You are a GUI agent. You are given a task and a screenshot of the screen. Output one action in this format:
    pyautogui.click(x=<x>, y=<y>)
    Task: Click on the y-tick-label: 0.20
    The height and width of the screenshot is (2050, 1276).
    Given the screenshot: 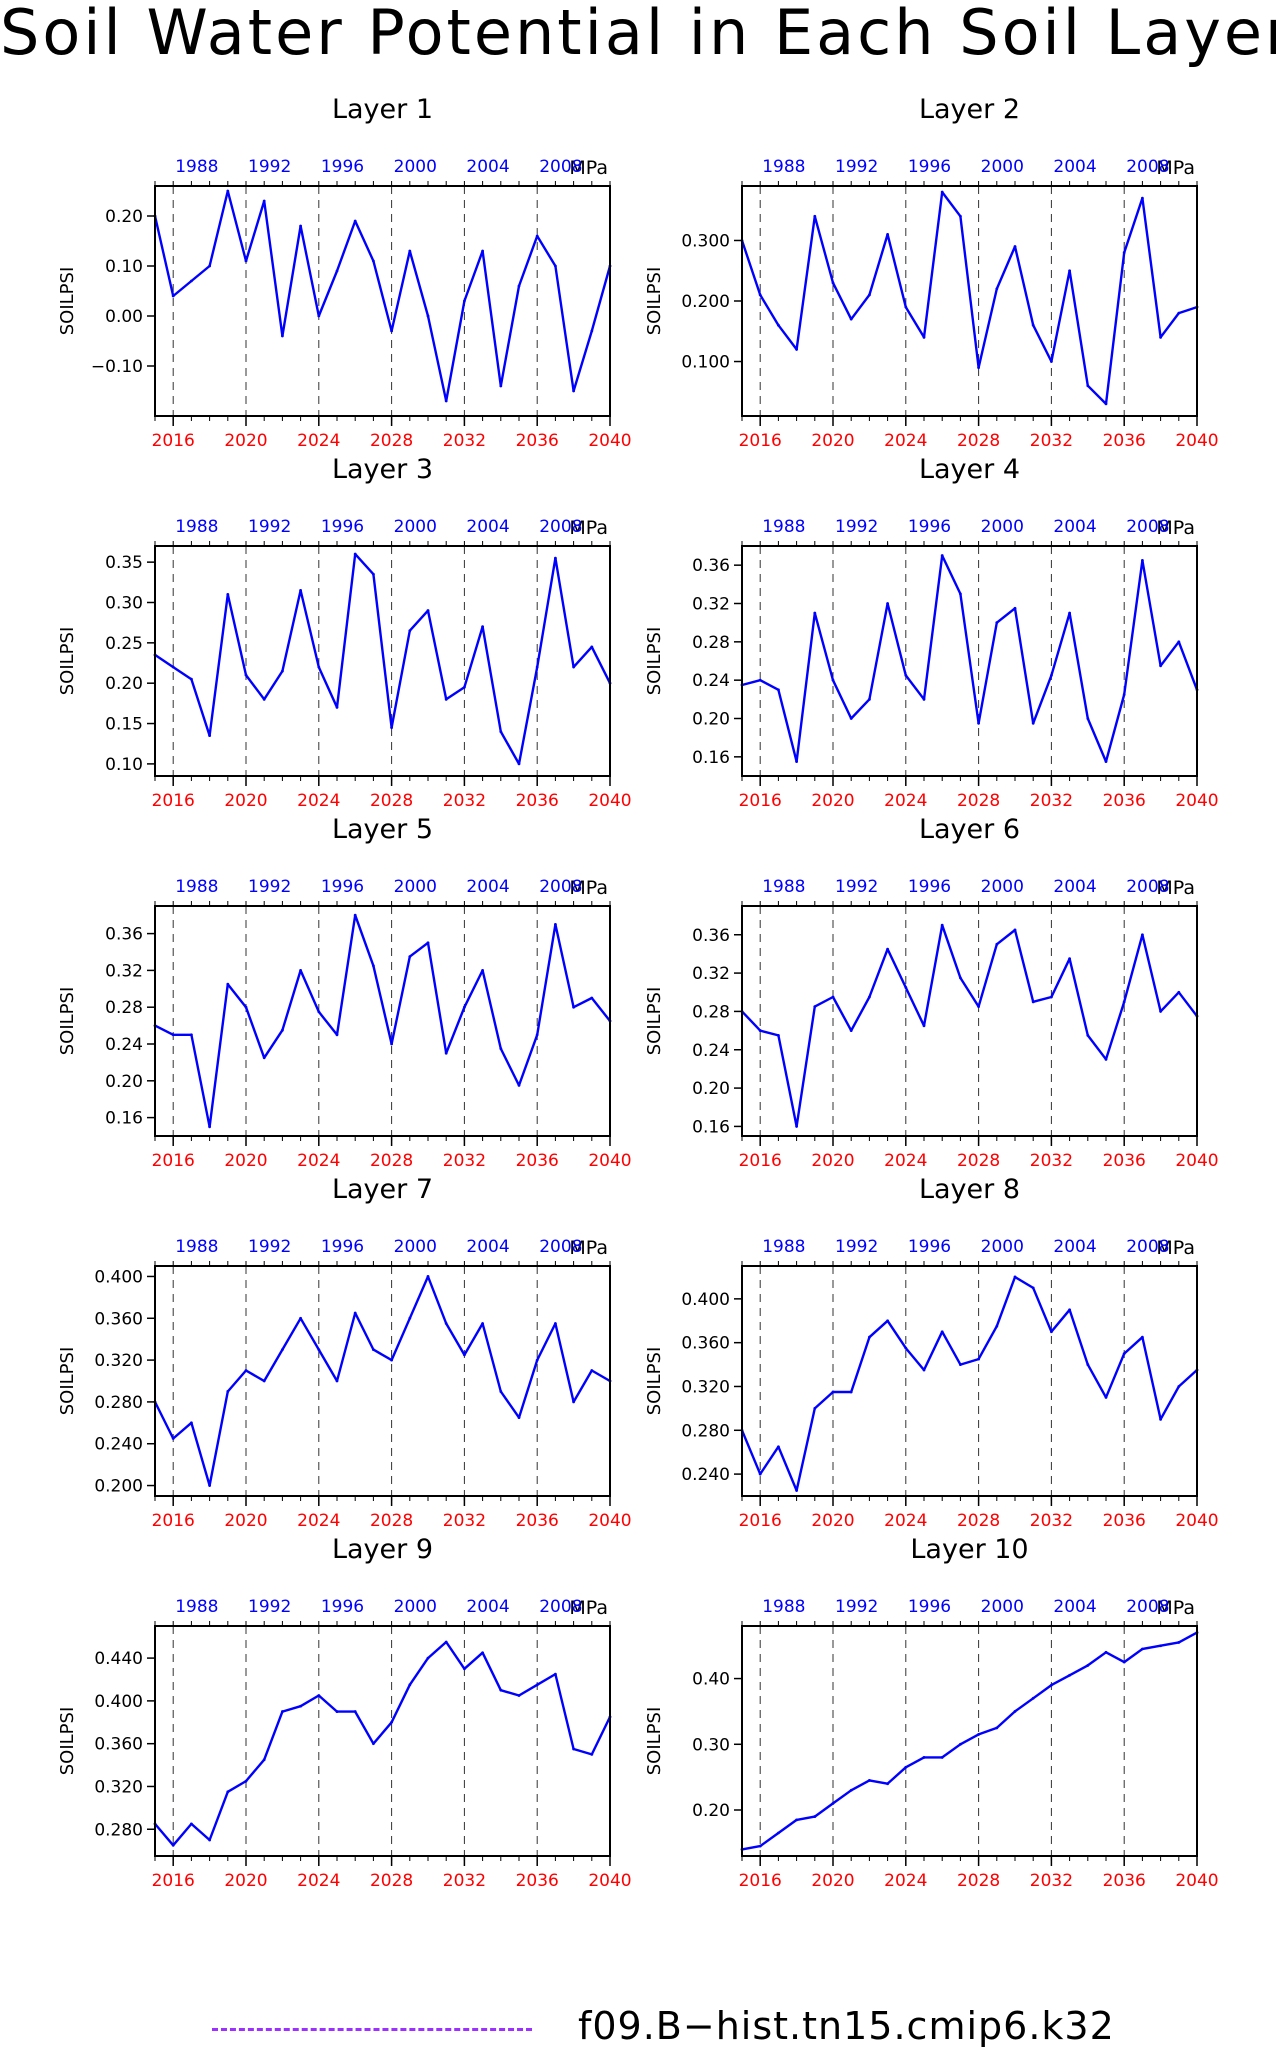 What is the action you would take?
    pyautogui.click(x=711, y=720)
    